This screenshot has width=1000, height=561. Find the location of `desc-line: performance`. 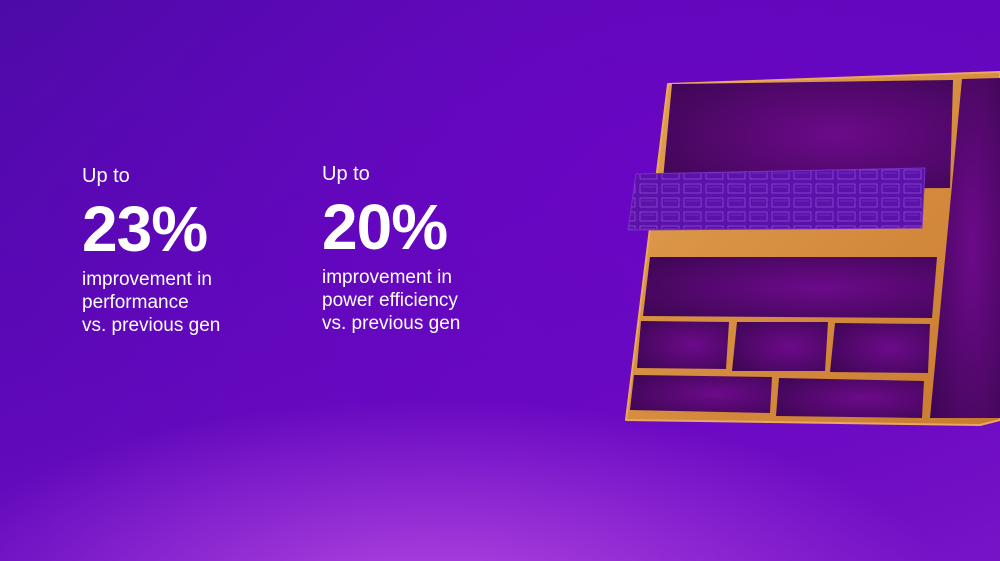

desc-line: performance is located at coordinates (135, 302).